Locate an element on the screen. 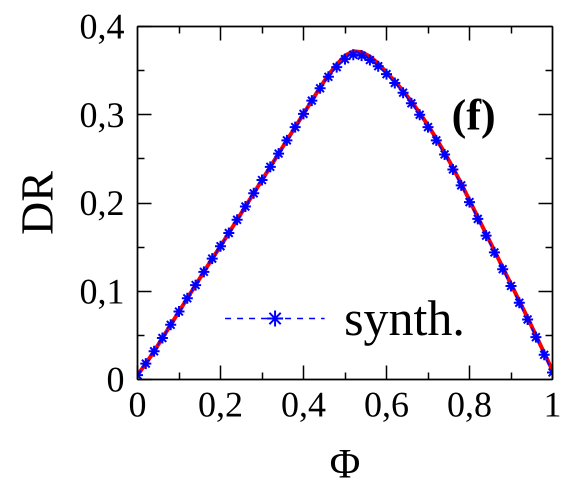 The image size is (569, 493). y-tick-label: 0,3 is located at coordinates (102, 114).